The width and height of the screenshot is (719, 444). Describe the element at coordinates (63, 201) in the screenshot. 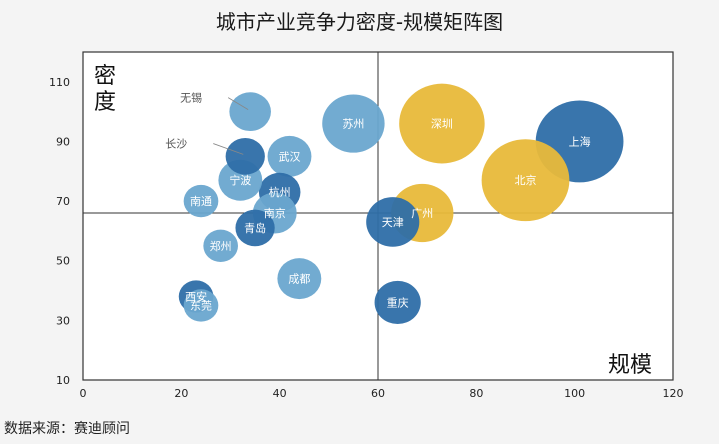

I see `y-tick-label: 70` at that location.